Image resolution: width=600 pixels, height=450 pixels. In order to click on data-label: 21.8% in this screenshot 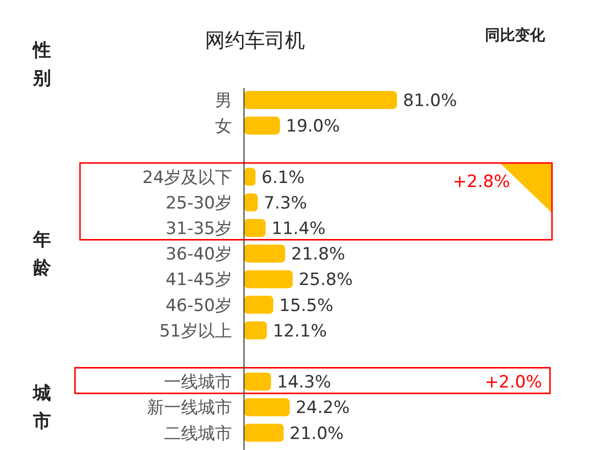, I will do `click(318, 254)`.